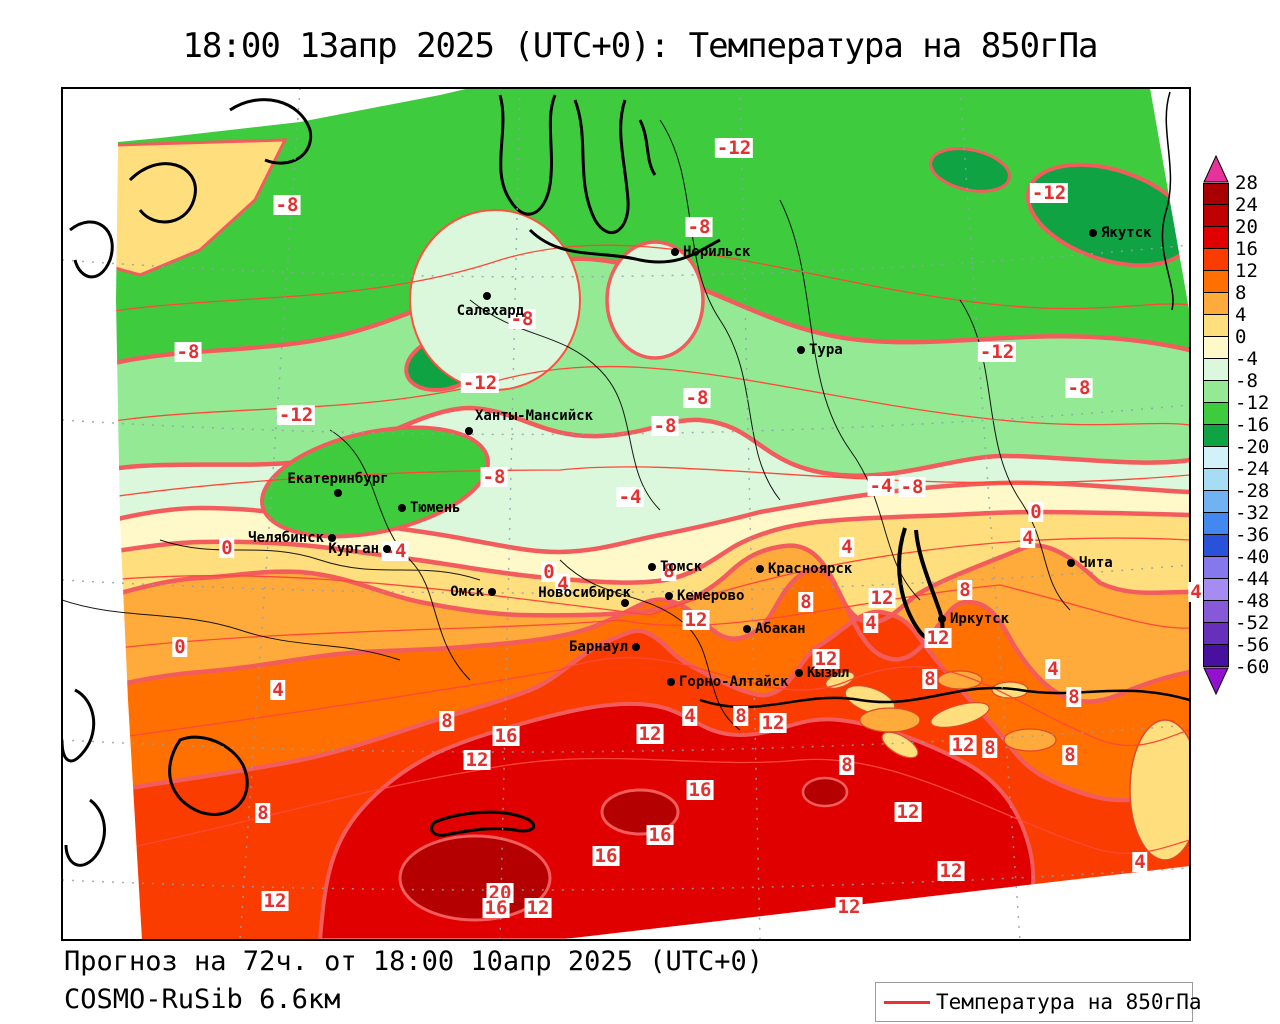 This screenshot has height=1024, width=1280. Describe the element at coordinates (584, 593) in the screenshot. I see `city-label: Новосибирск` at that location.